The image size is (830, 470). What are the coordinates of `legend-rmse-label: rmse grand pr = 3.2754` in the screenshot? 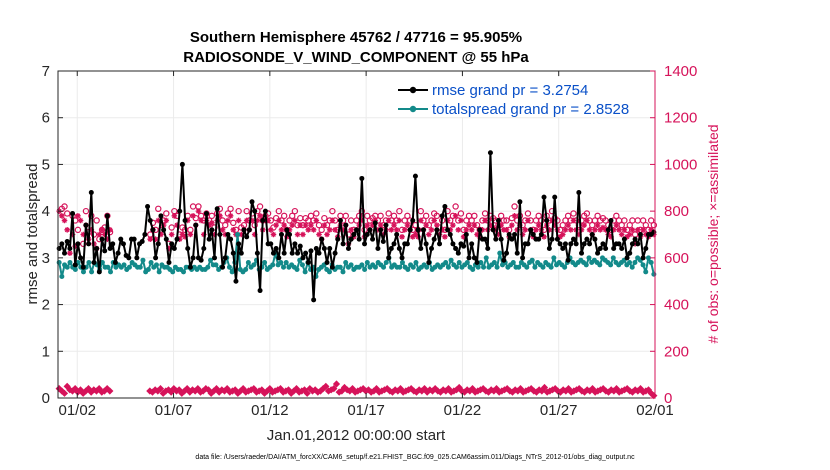 It's located at (510, 90).